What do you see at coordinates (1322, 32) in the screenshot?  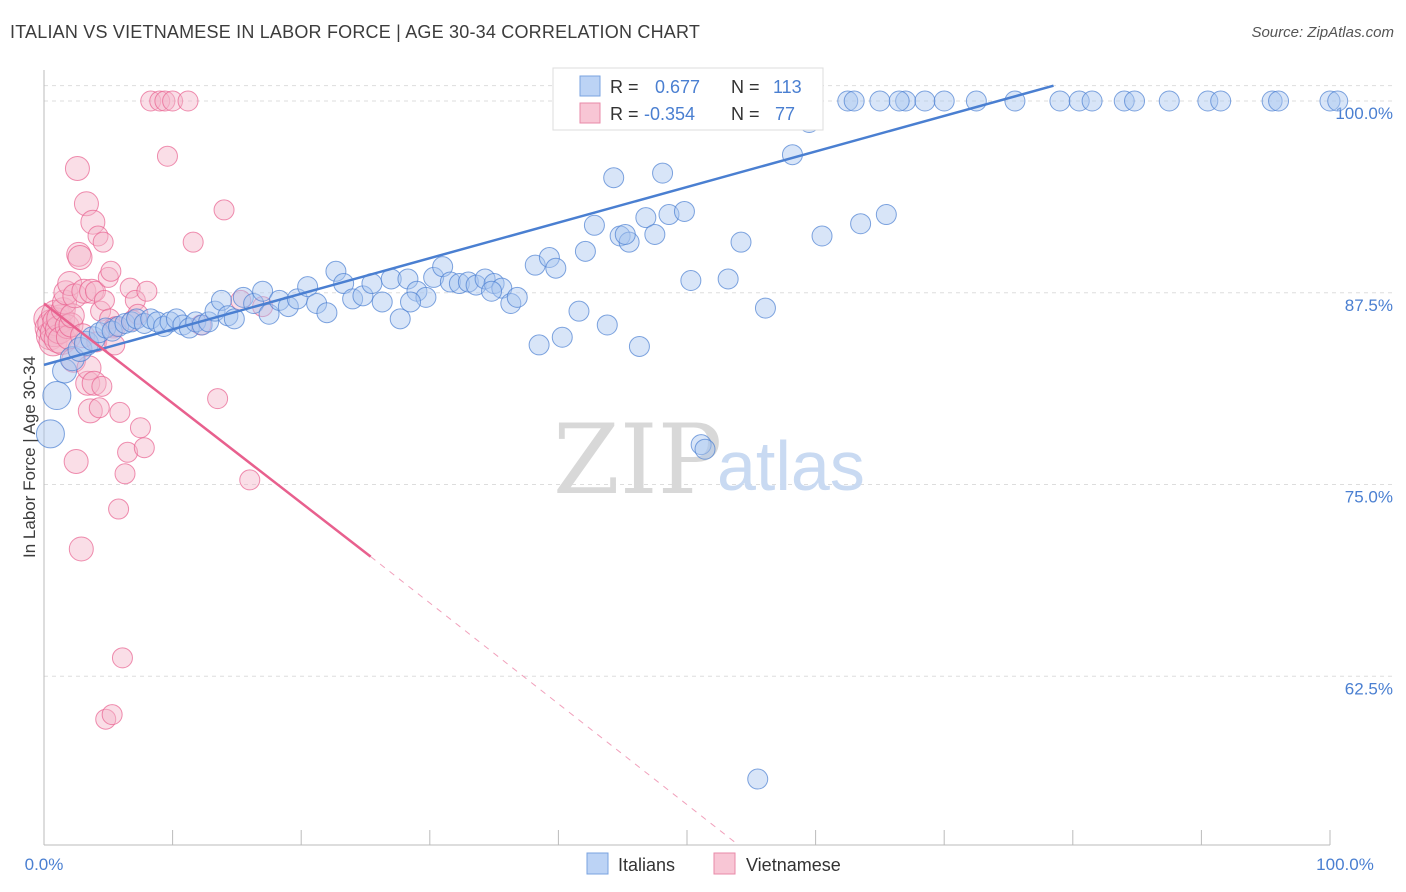 I see `source-credit: Source: ZipAtlas.com` at bounding box center [1322, 32].